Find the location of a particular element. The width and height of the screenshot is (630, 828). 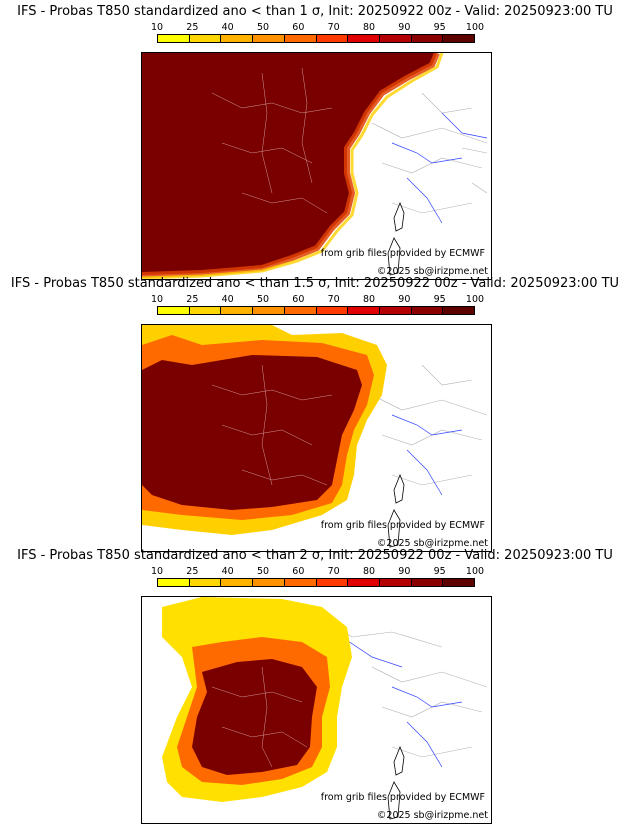

probability-area-edge is located at coordinates (291, 165).